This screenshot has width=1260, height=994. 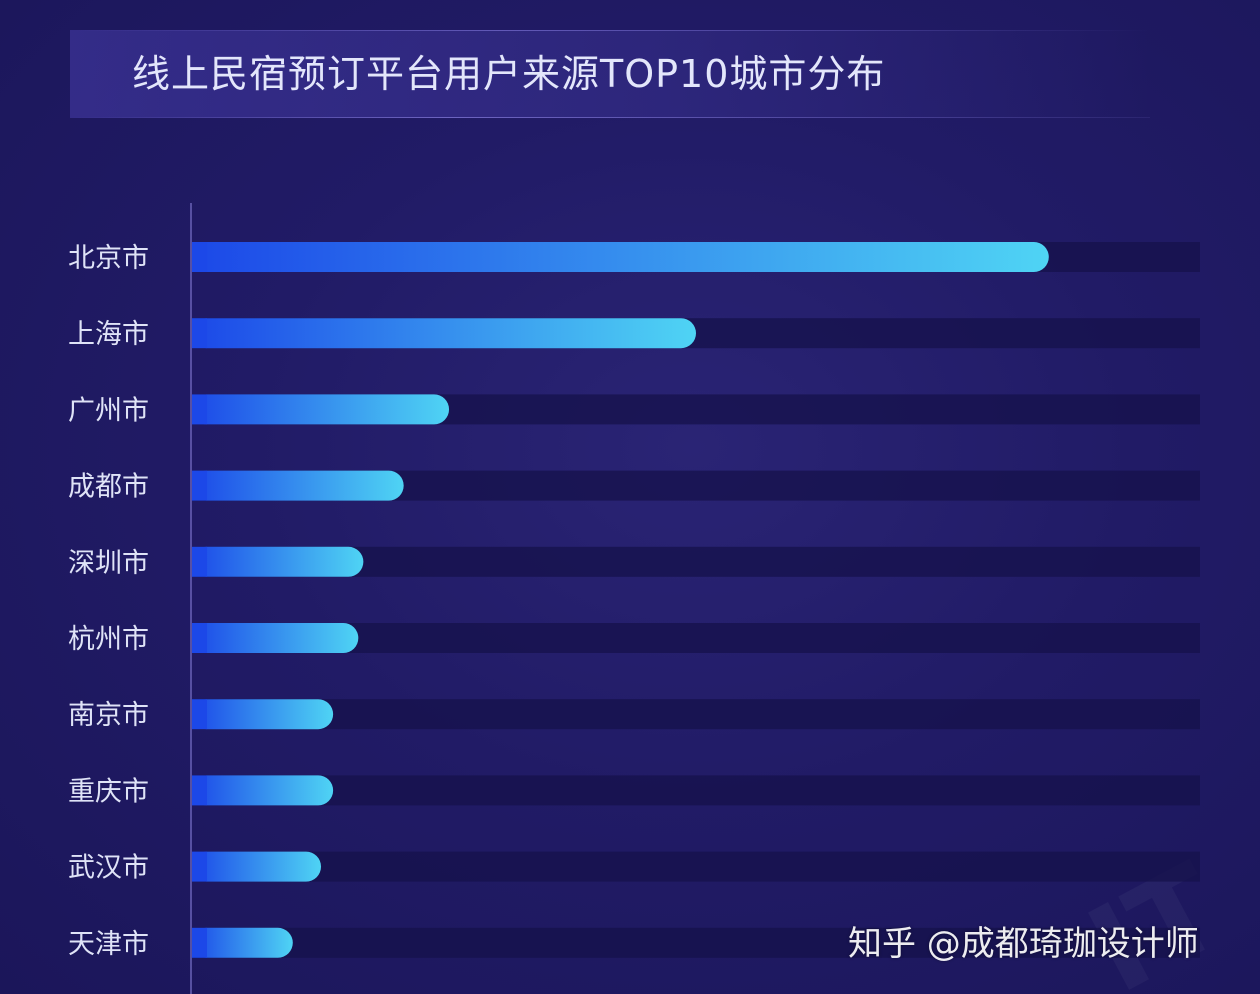 I want to click on bar-6-base, so click(x=199, y=638).